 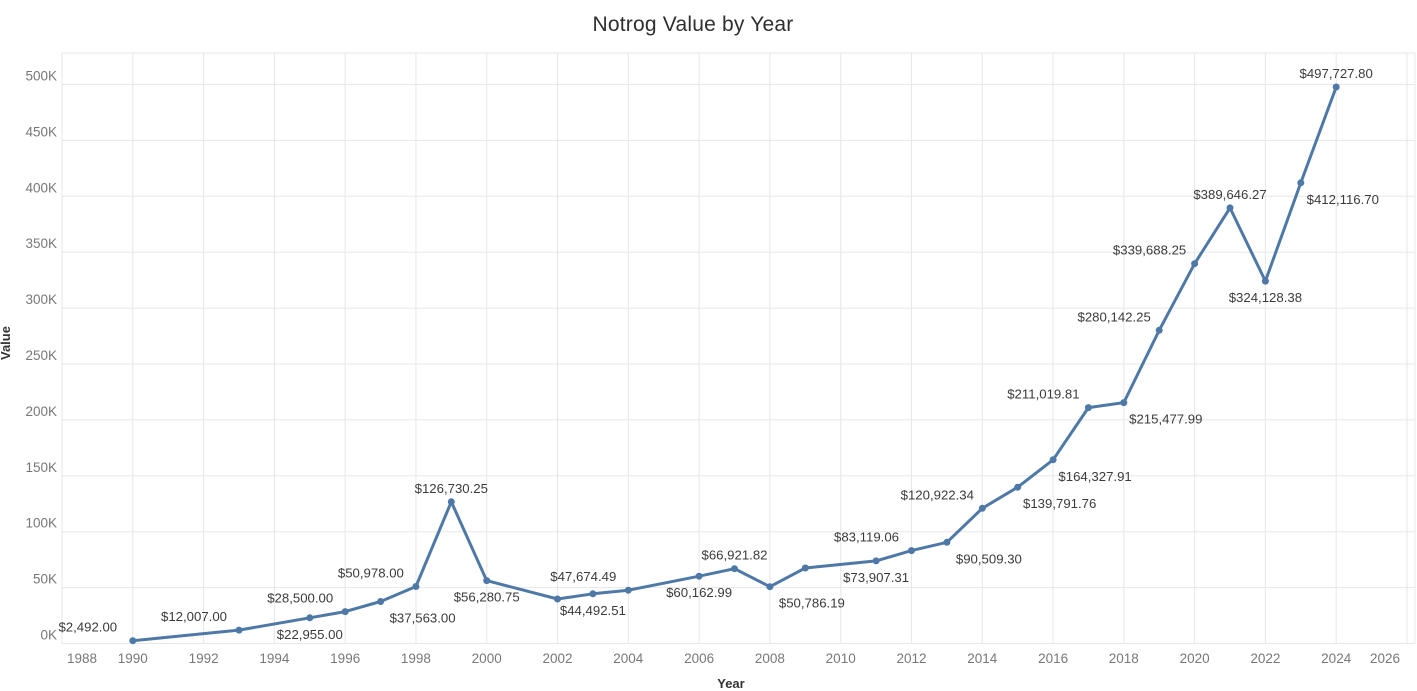 What do you see at coordinates (989, 558) in the screenshot?
I see `data-label-2013: $90,509.30` at bounding box center [989, 558].